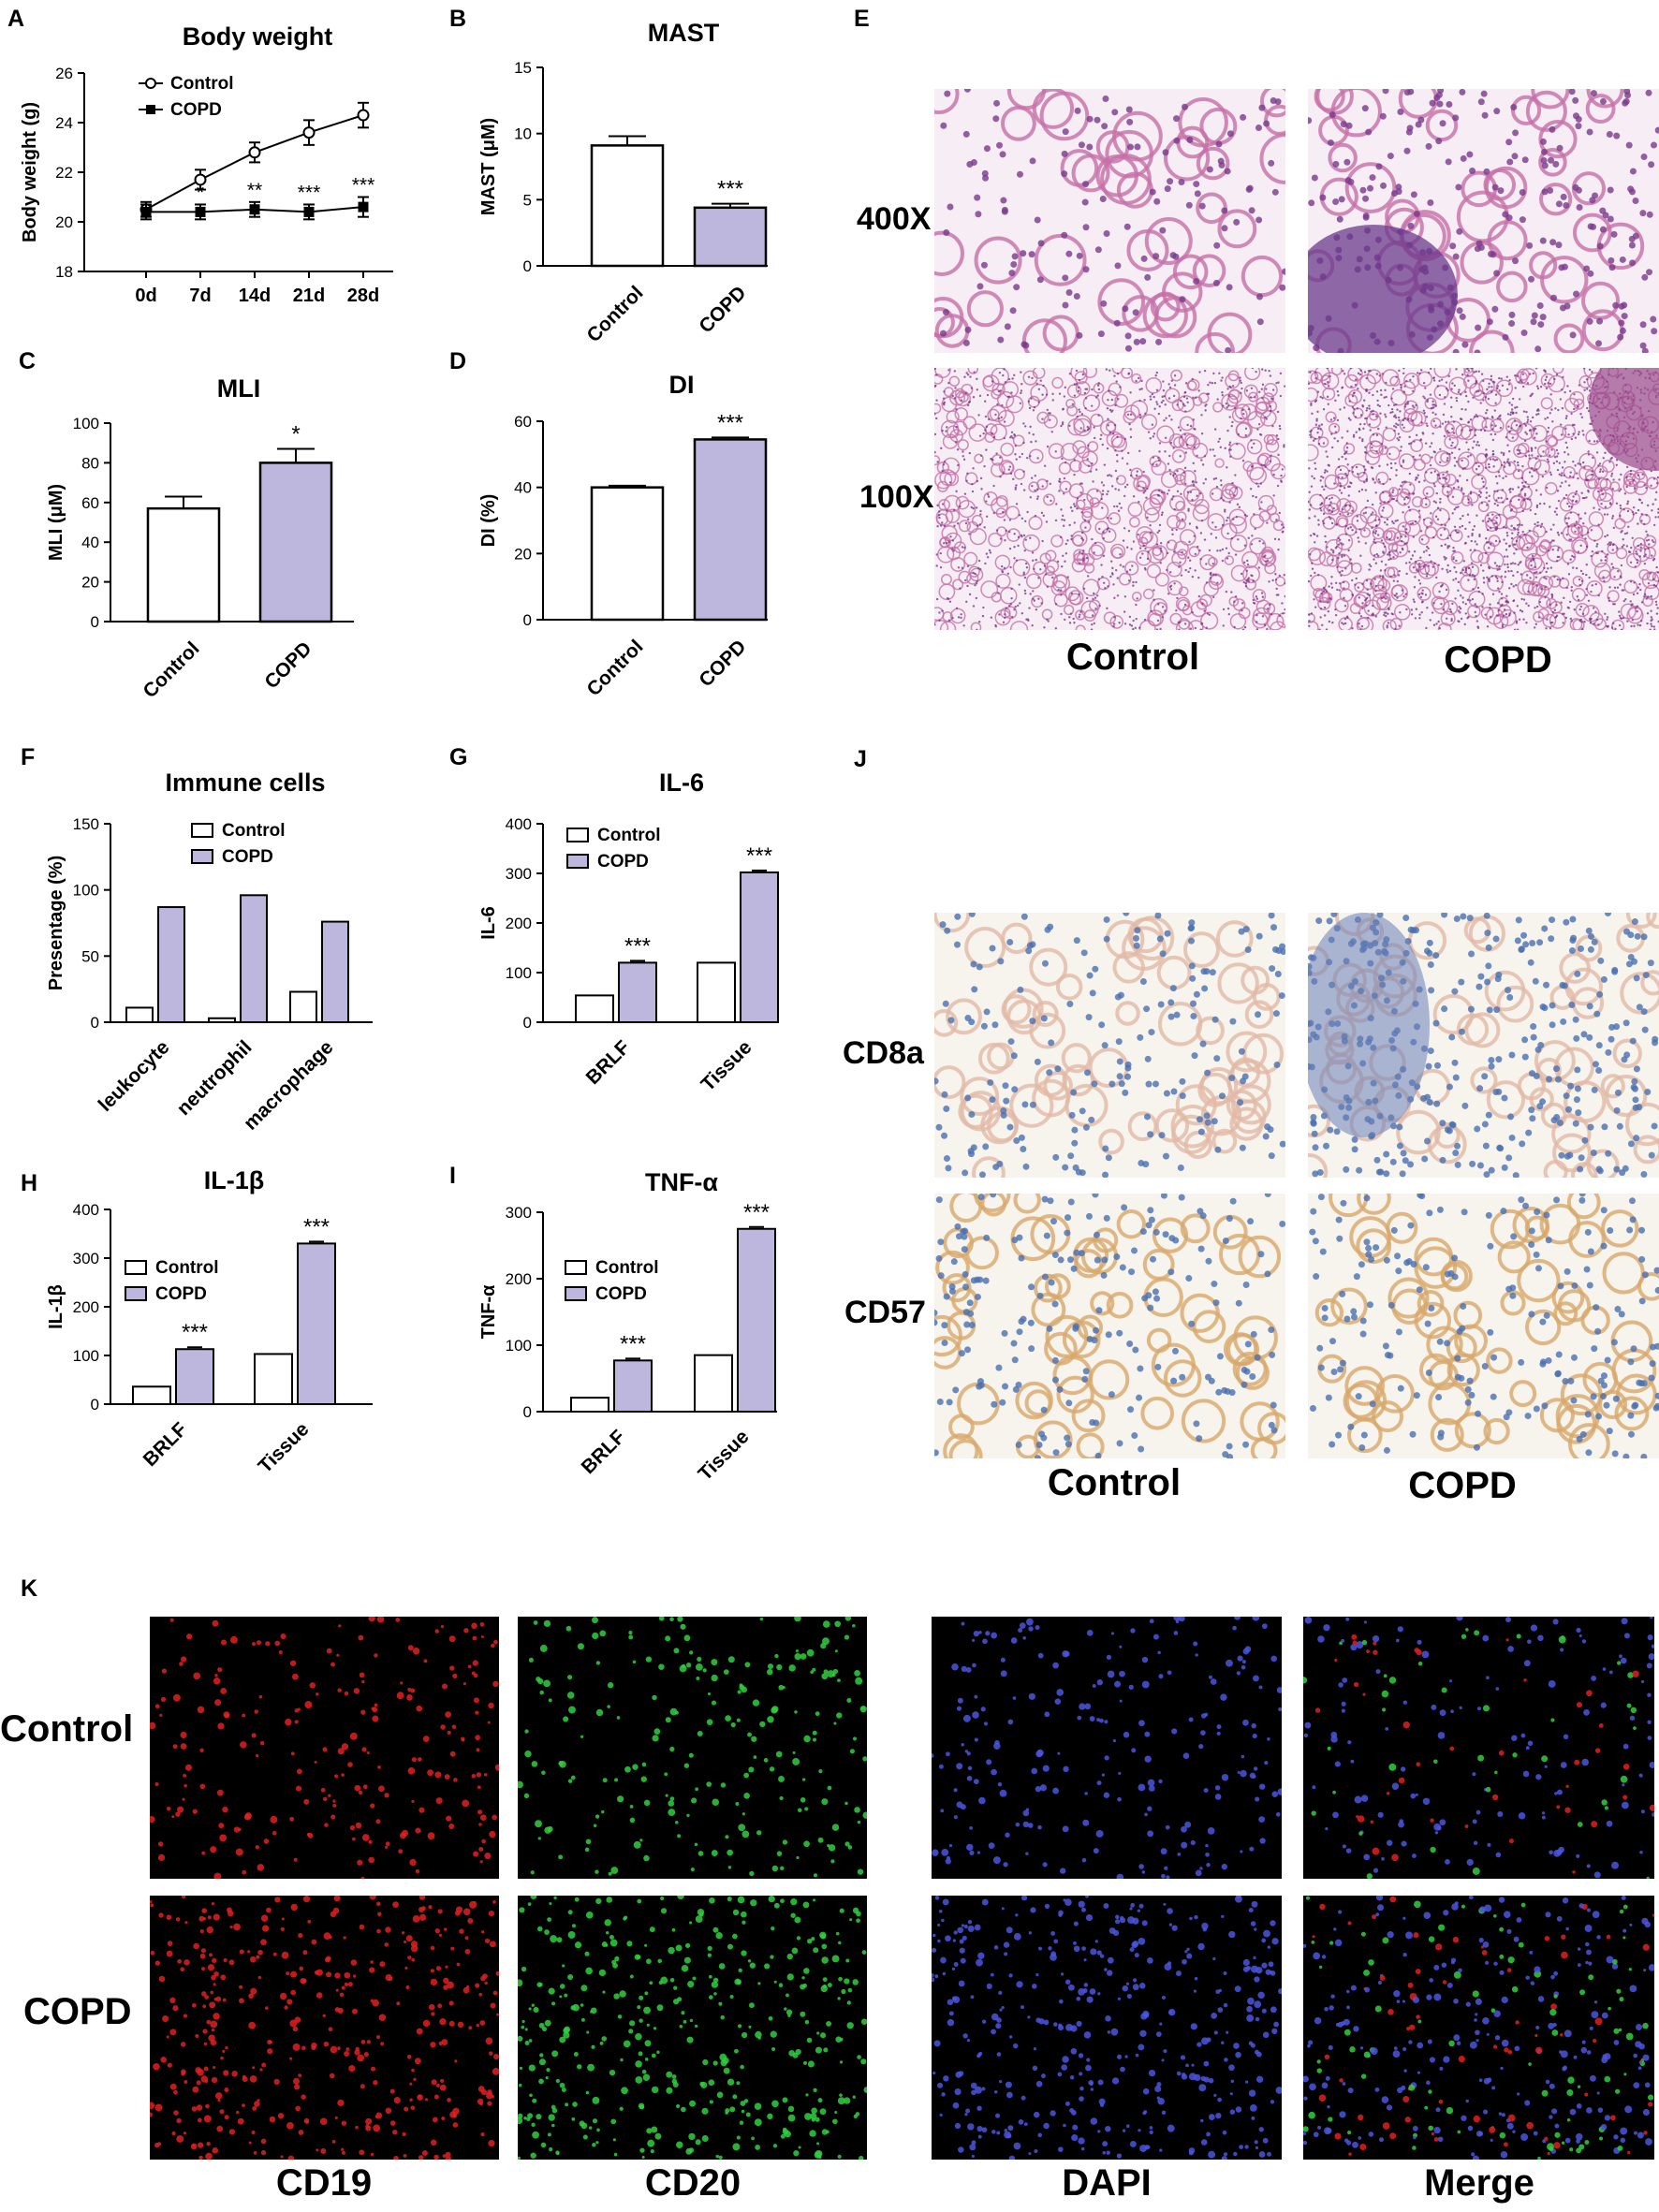 Image resolution: width=1659 pixels, height=2212 pixels. Describe the element at coordinates (1109, 499) in the screenshot. I see `he-control-100x` at that location.